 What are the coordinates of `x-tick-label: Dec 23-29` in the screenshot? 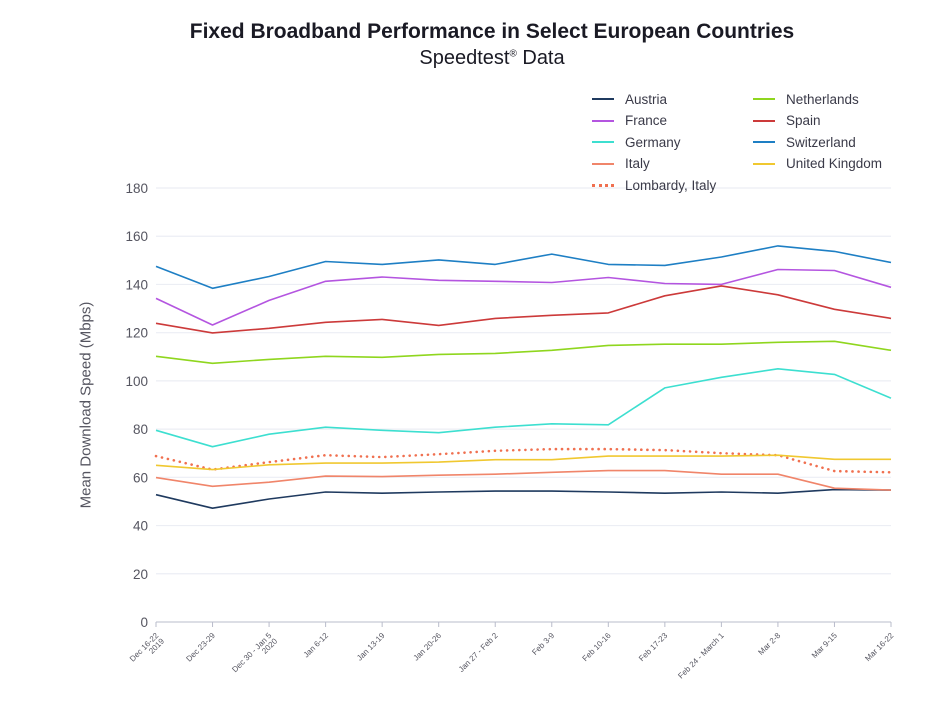 It's located at (200, 647).